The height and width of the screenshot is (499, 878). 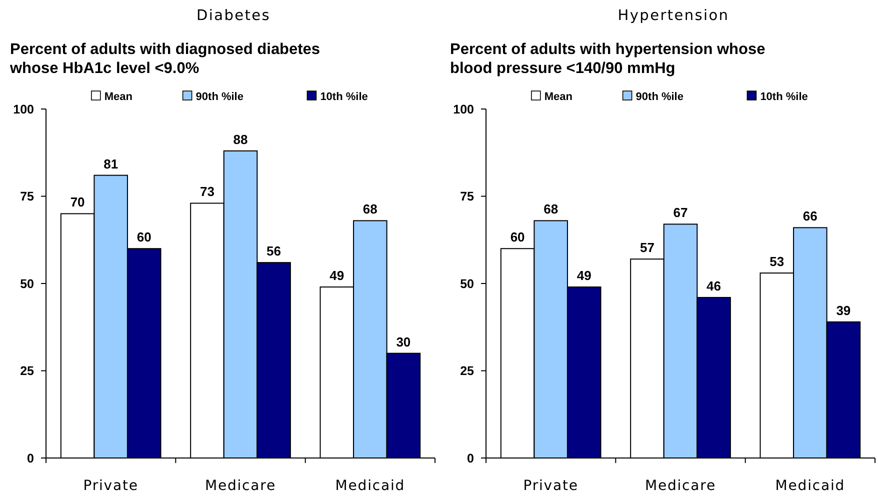 What do you see at coordinates (714, 286) in the screenshot?
I see `data-label: 46` at bounding box center [714, 286].